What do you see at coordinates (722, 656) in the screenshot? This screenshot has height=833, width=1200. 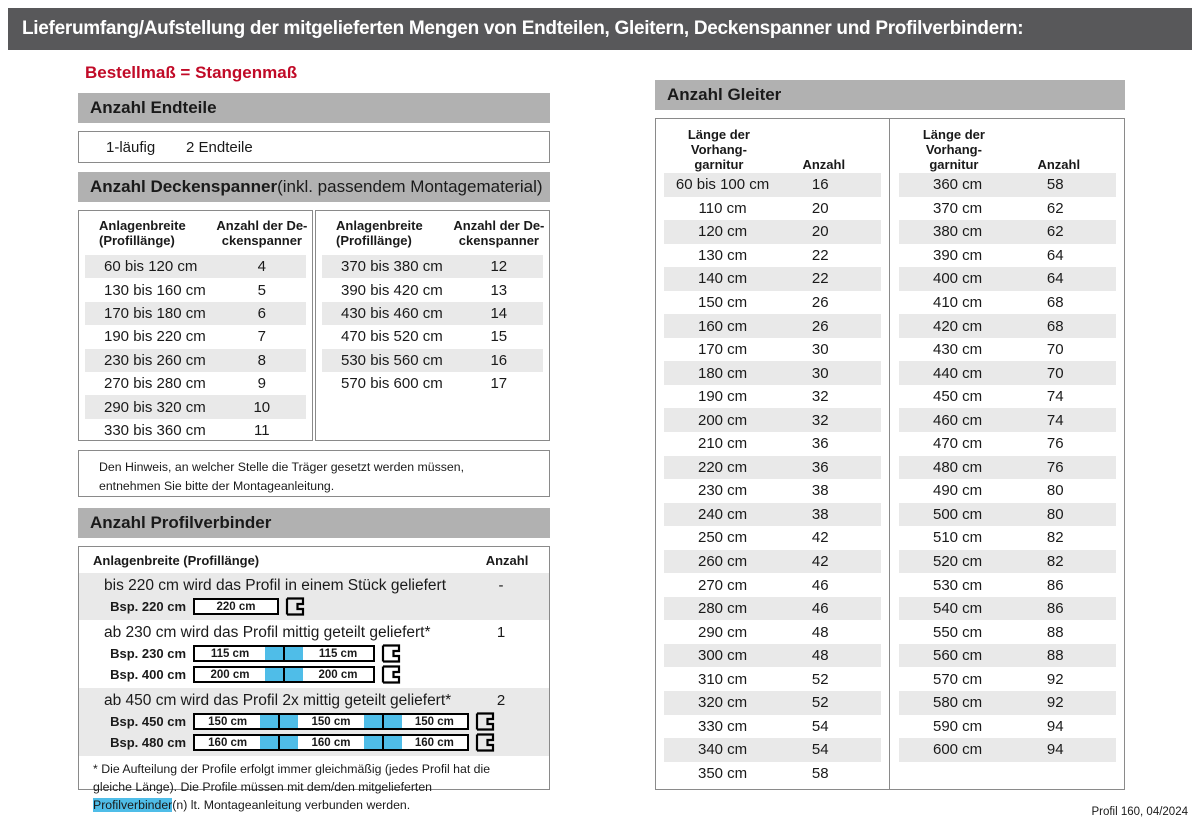 I see `cell-length: 300 cm` at bounding box center [722, 656].